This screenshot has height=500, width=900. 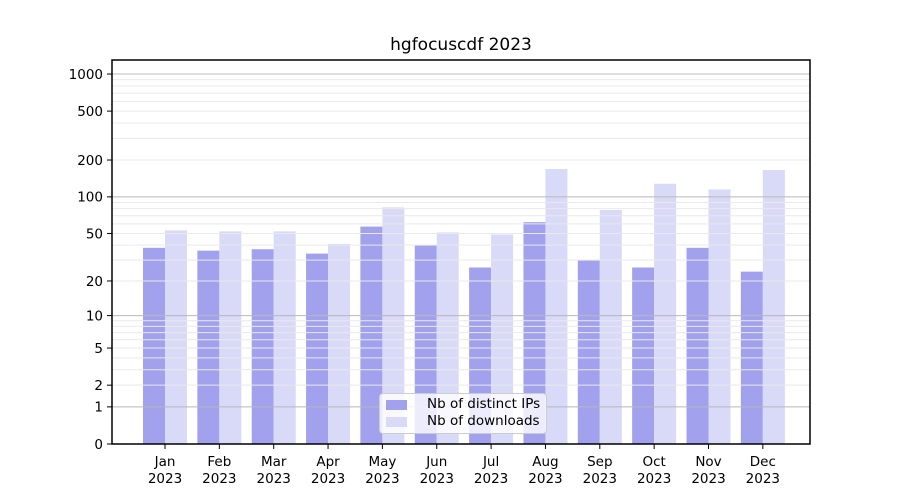 I want to click on bar-ips-oct, so click(x=643, y=355).